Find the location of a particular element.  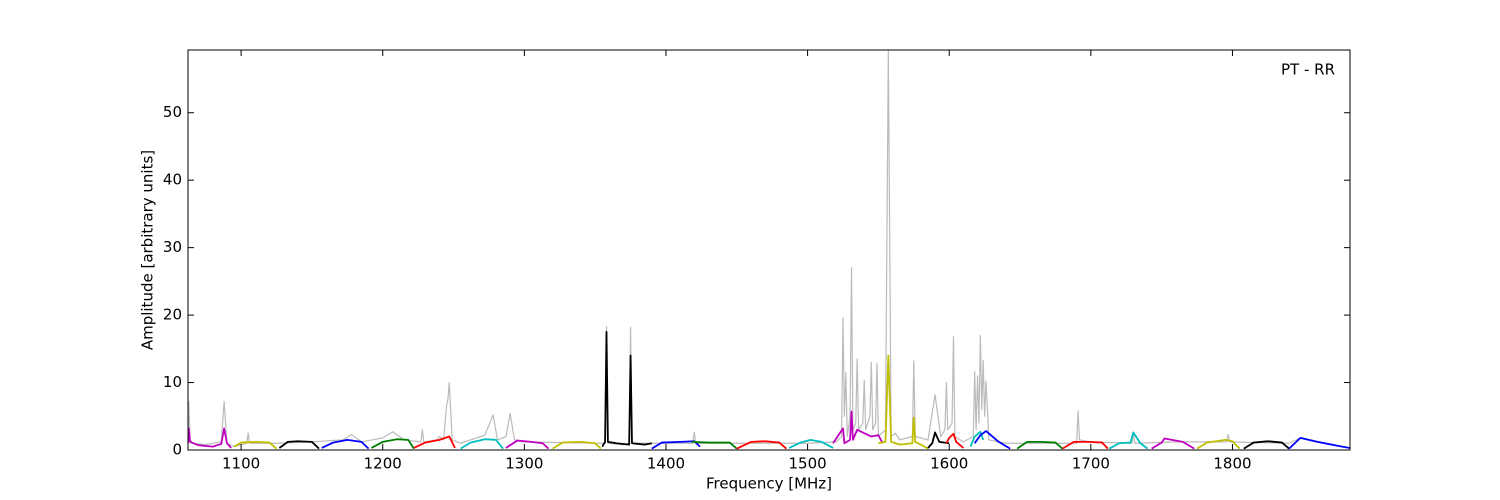

y-tick-label: 40 is located at coordinates (172, 180).